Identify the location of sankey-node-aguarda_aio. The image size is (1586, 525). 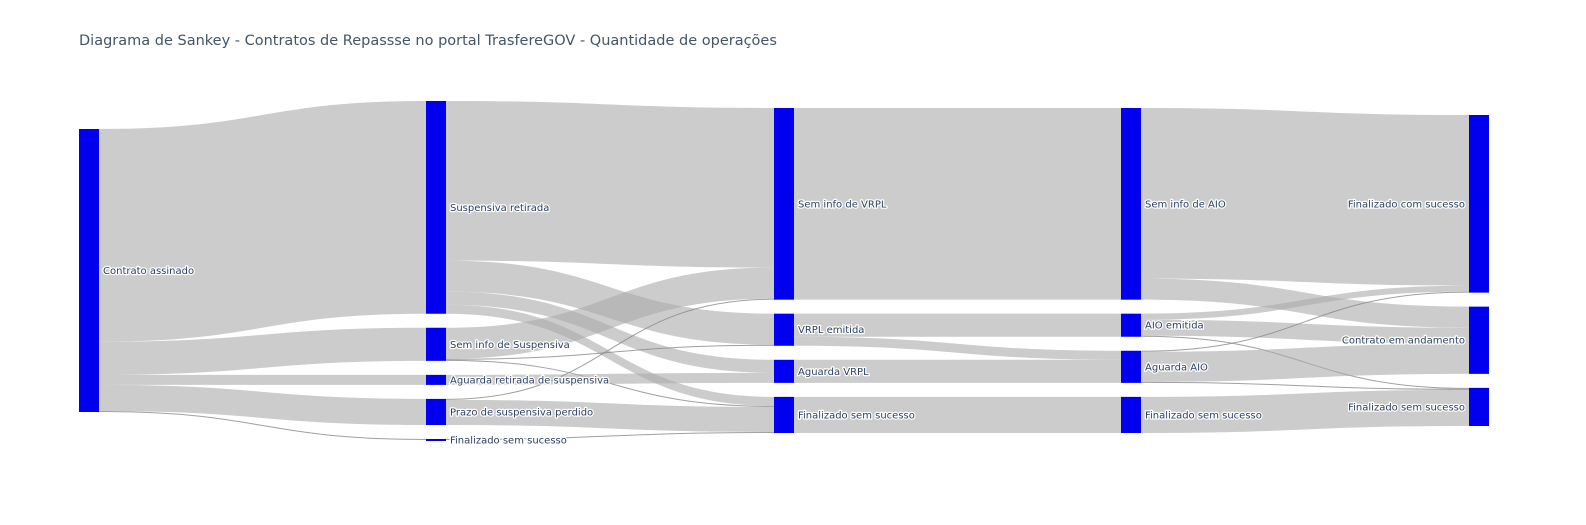
(1131, 366).